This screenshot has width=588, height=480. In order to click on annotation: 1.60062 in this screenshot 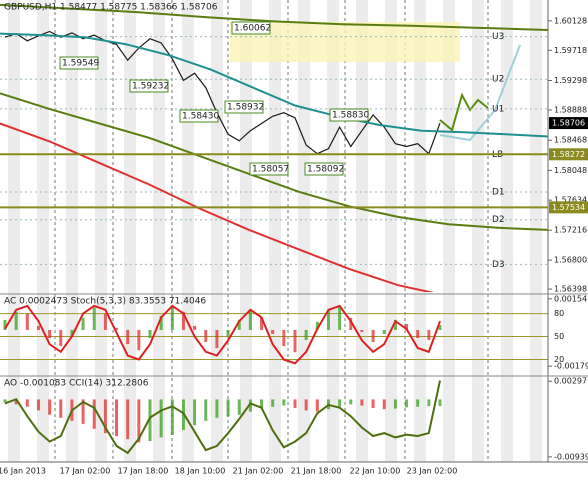, I will do `click(252, 29)`.